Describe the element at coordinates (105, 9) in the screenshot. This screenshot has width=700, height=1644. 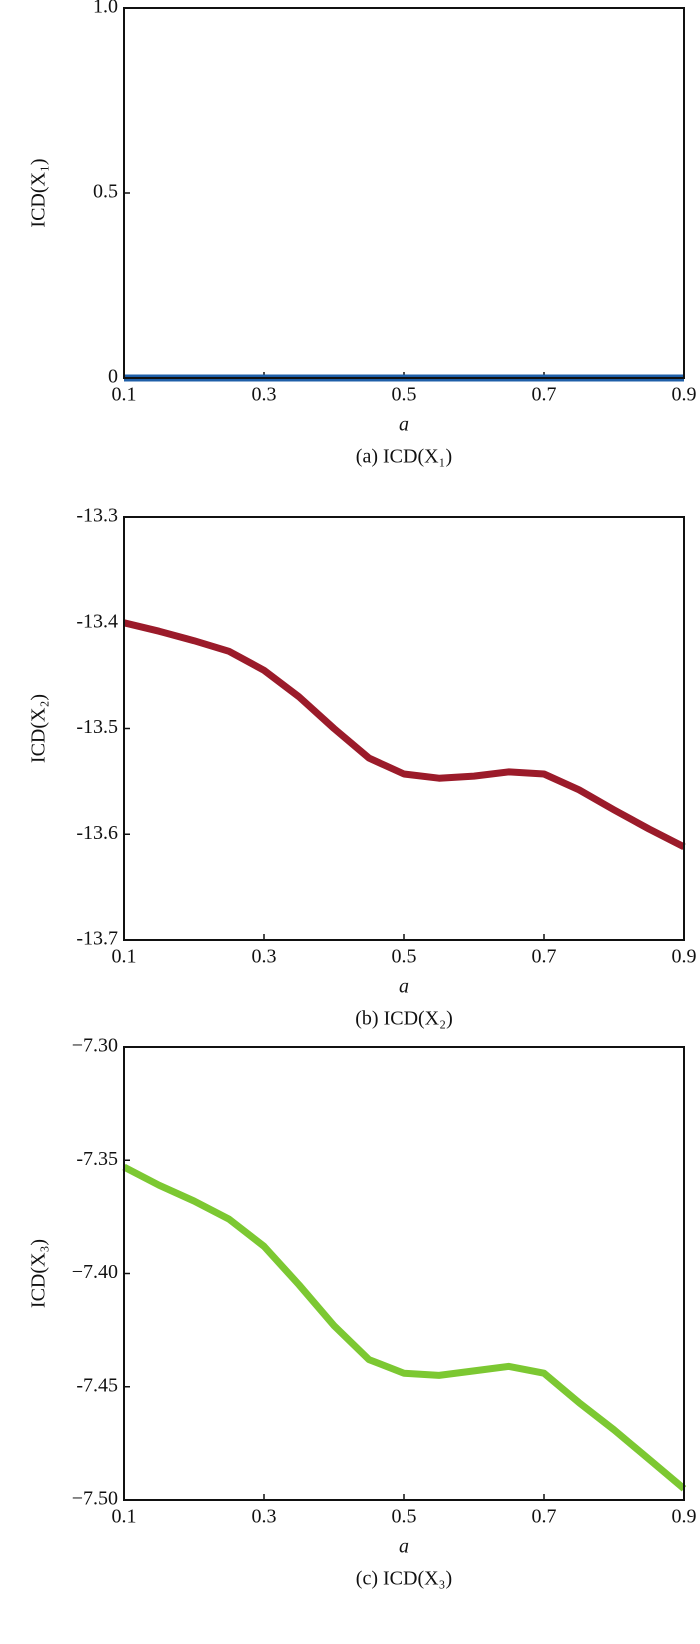
I see `y-tick-label: 1.0` at that location.